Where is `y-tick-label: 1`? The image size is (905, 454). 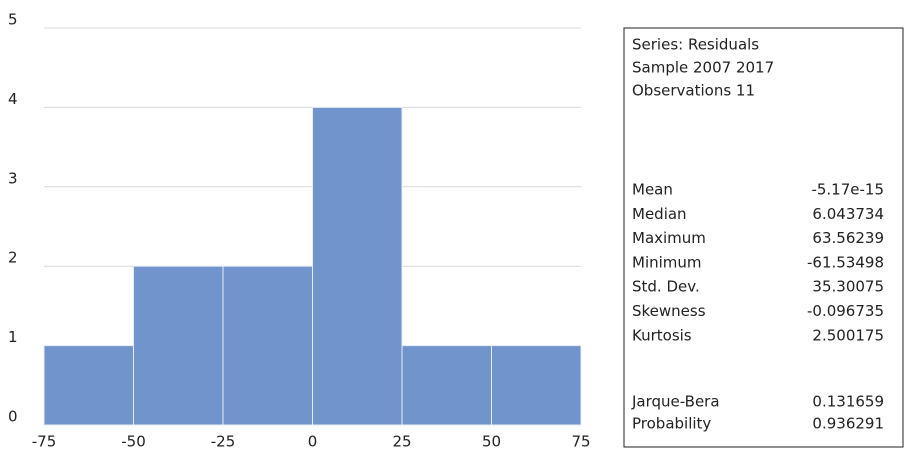
y-tick-label: 1 is located at coordinates (13, 337).